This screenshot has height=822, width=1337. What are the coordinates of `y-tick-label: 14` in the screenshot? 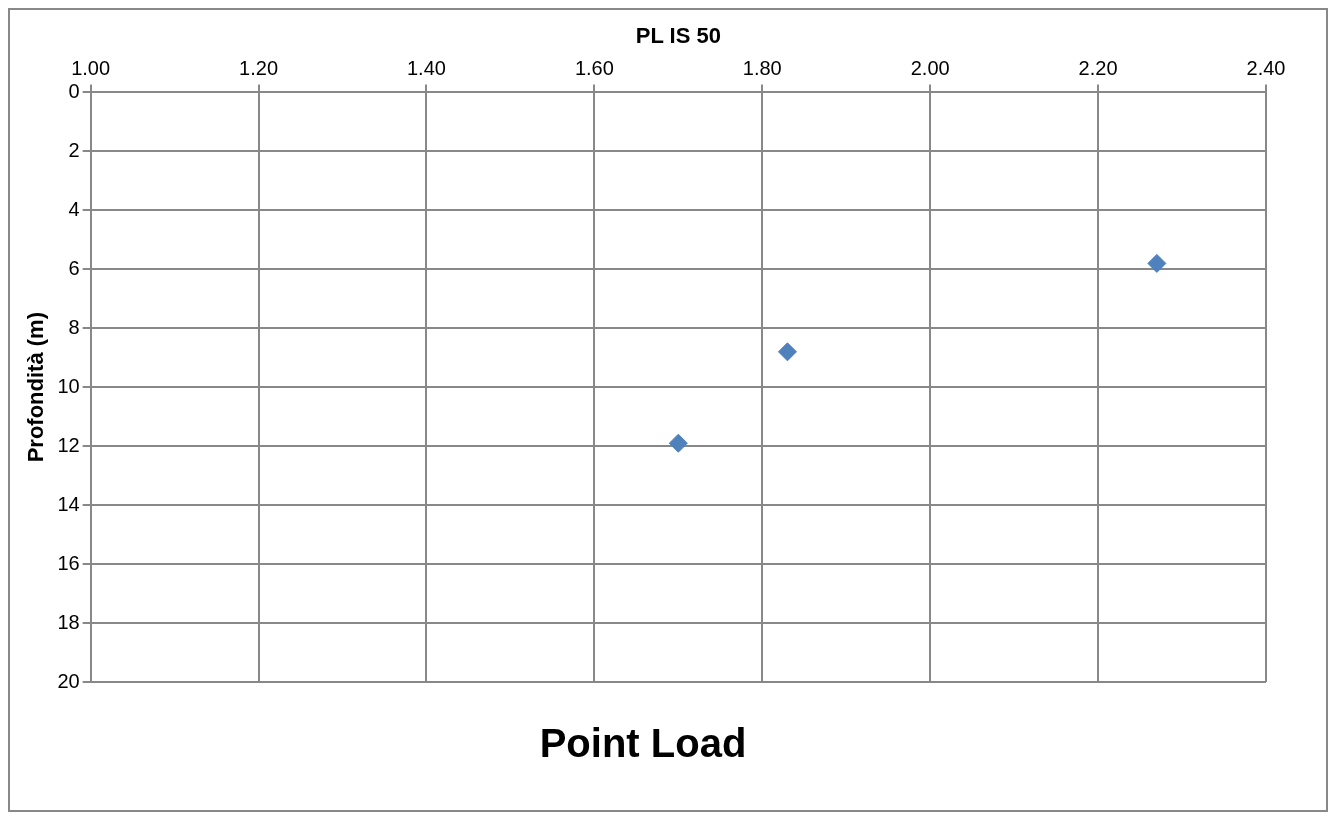 It's located at (68, 503).